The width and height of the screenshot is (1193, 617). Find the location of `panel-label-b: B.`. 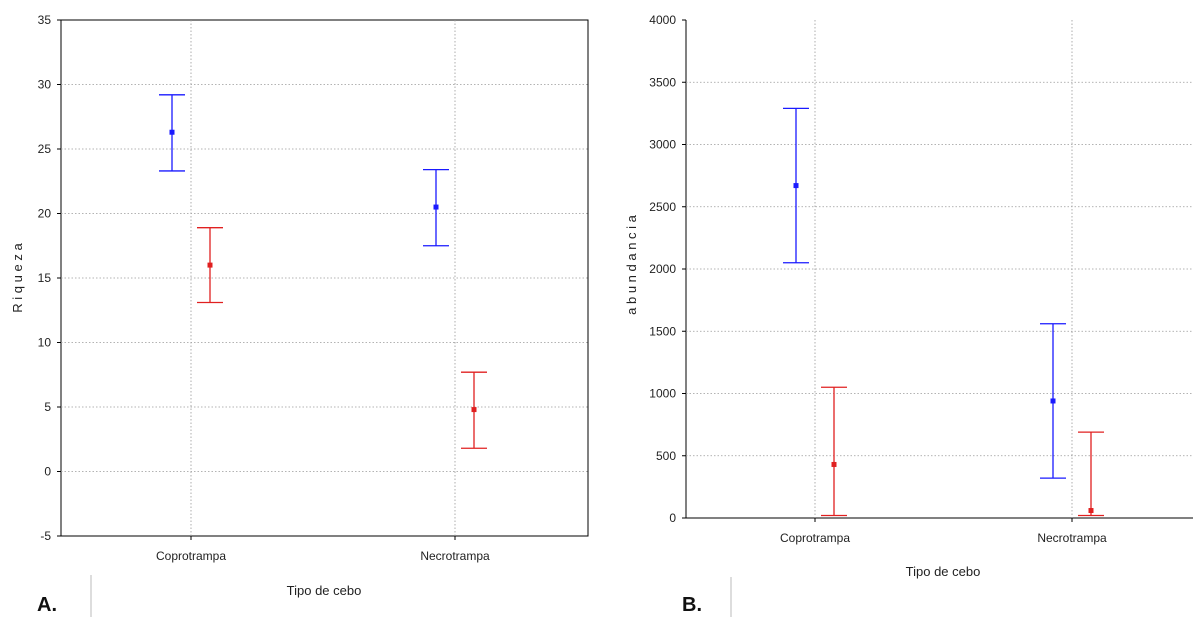

panel-label-b: B. is located at coordinates (692, 605).